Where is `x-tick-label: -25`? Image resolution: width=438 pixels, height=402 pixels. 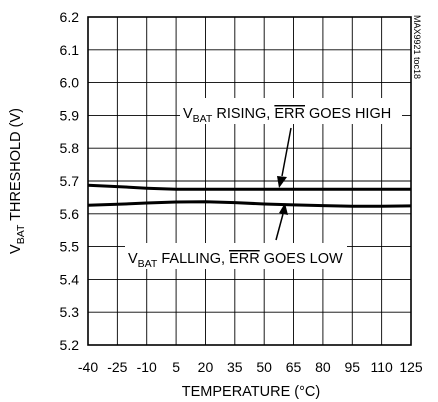
x-tick-label: -25 is located at coordinates (117, 367).